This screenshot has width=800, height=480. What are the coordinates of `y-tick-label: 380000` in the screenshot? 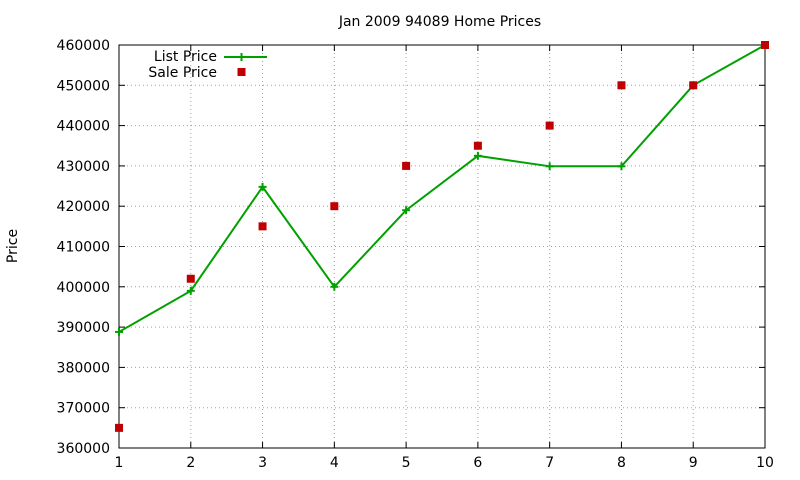 It's located at (83, 368).